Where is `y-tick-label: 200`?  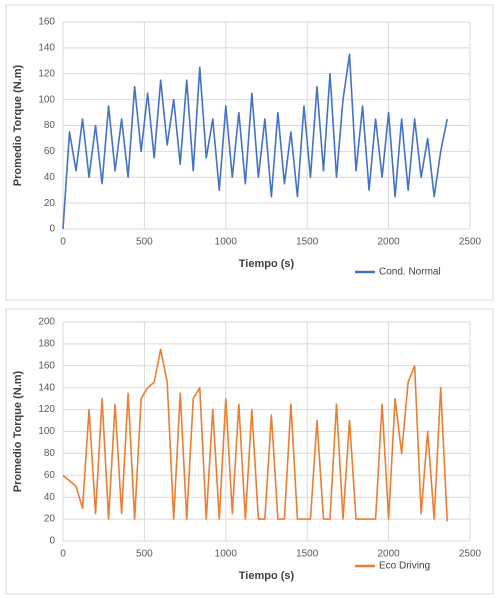
y-tick-label: 200 is located at coordinates (46, 322).